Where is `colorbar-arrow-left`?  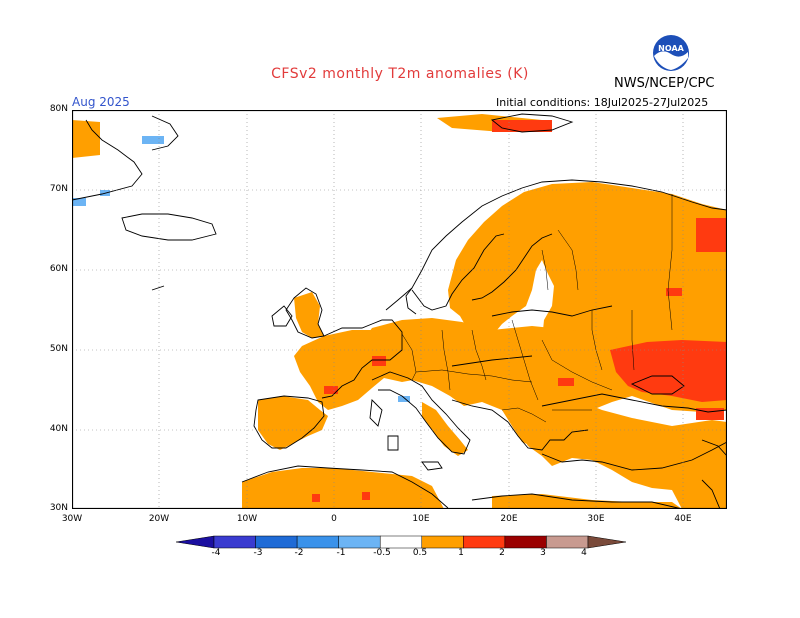 colorbar-arrow-left is located at coordinates (195, 542).